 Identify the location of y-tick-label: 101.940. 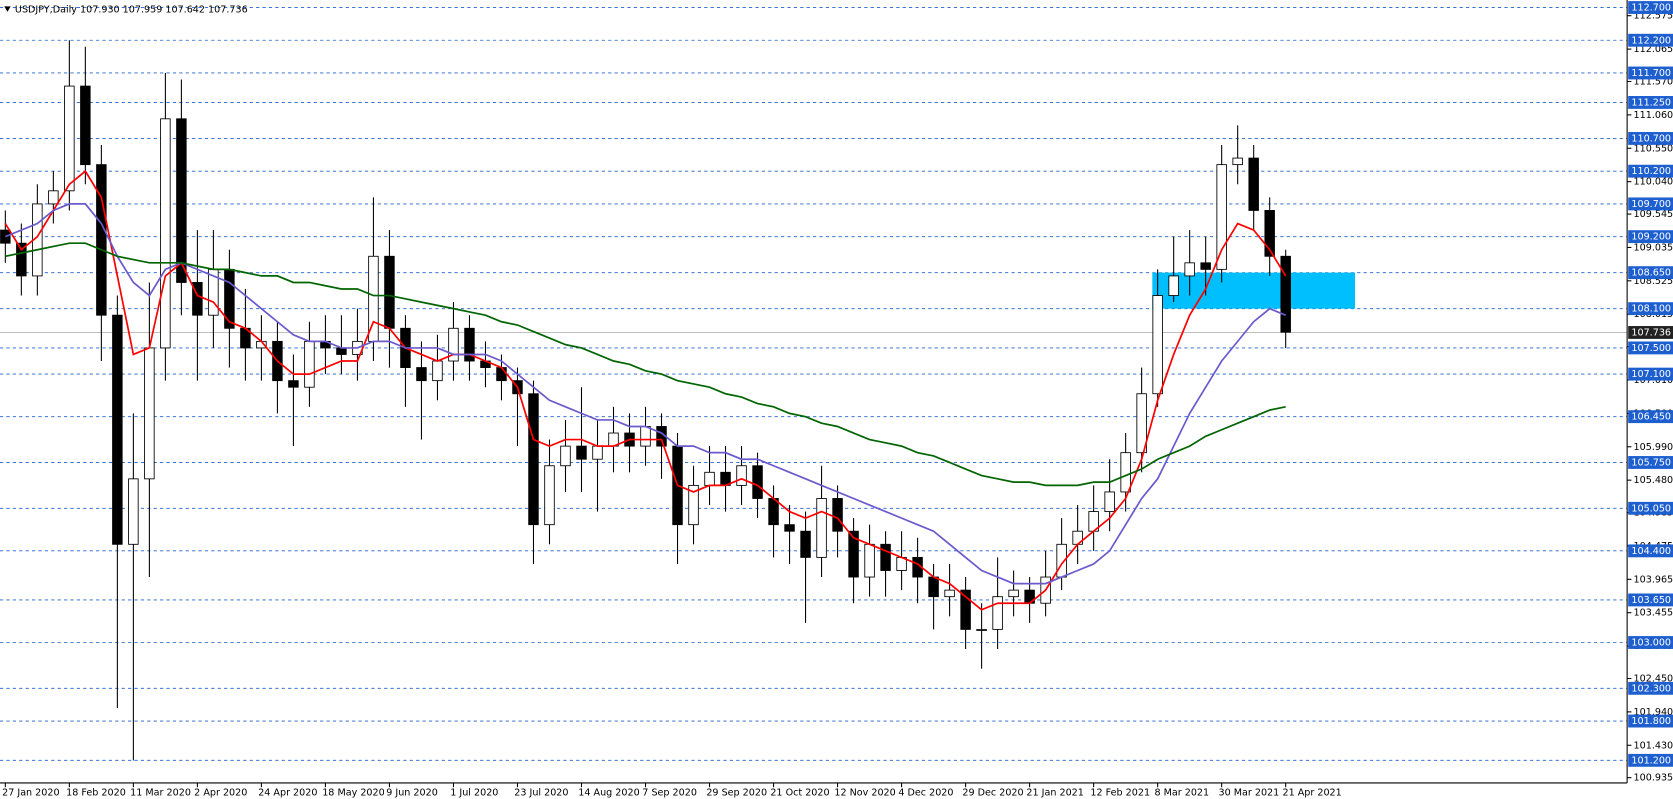
(1653, 712).